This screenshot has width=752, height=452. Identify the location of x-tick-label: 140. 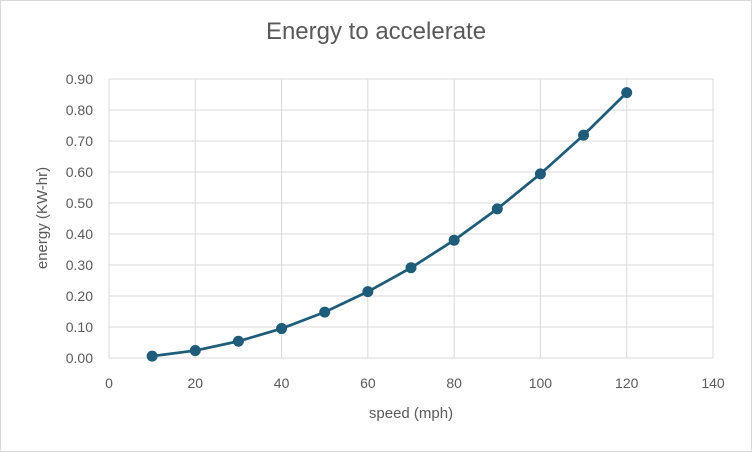
(713, 383).